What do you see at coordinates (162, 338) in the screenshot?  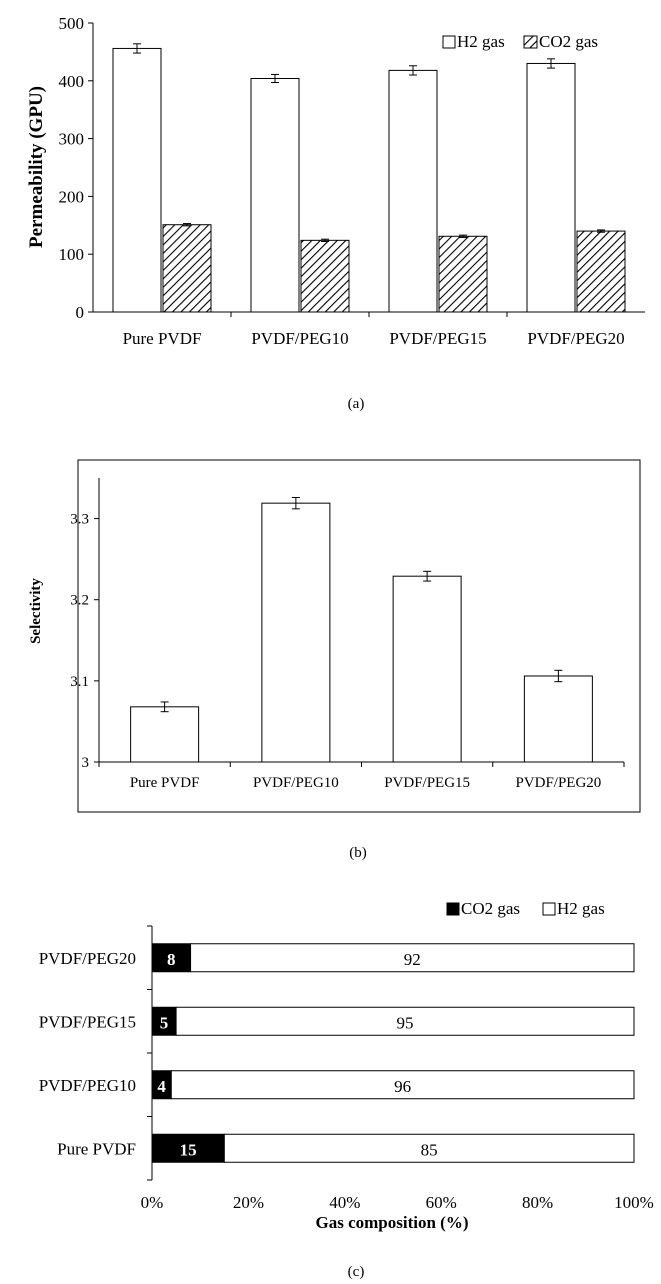 I see `chart-a-x-tick-label: Pure PVDF` at bounding box center [162, 338].